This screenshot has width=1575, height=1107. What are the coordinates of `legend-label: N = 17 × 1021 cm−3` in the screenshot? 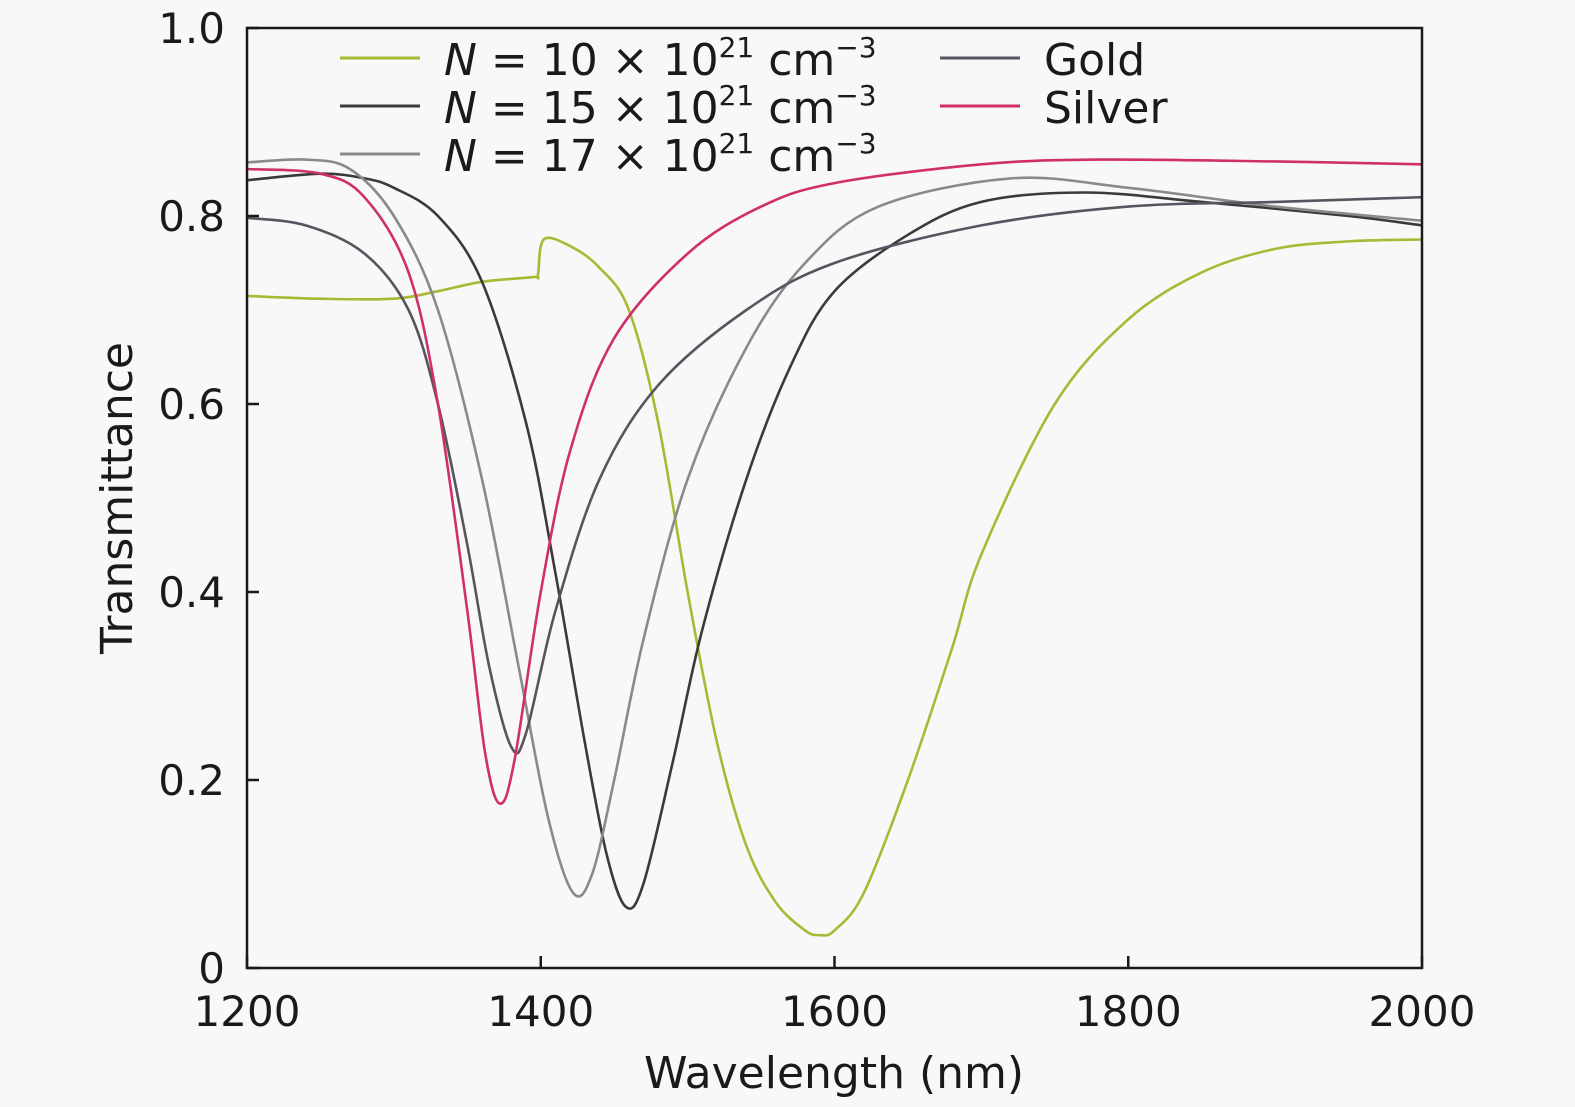 It's located at (660, 154).